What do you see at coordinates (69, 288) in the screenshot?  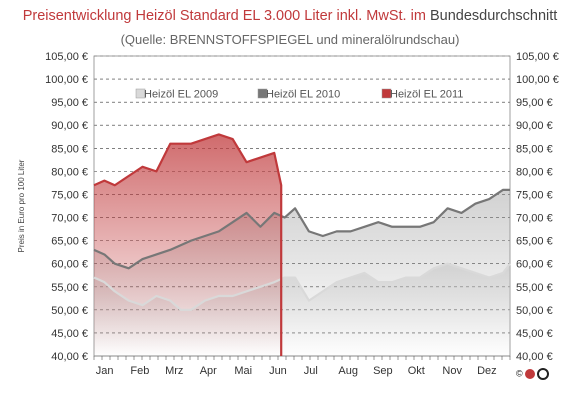 I see `y-tick-label-left: 55,00 €` at bounding box center [69, 288].